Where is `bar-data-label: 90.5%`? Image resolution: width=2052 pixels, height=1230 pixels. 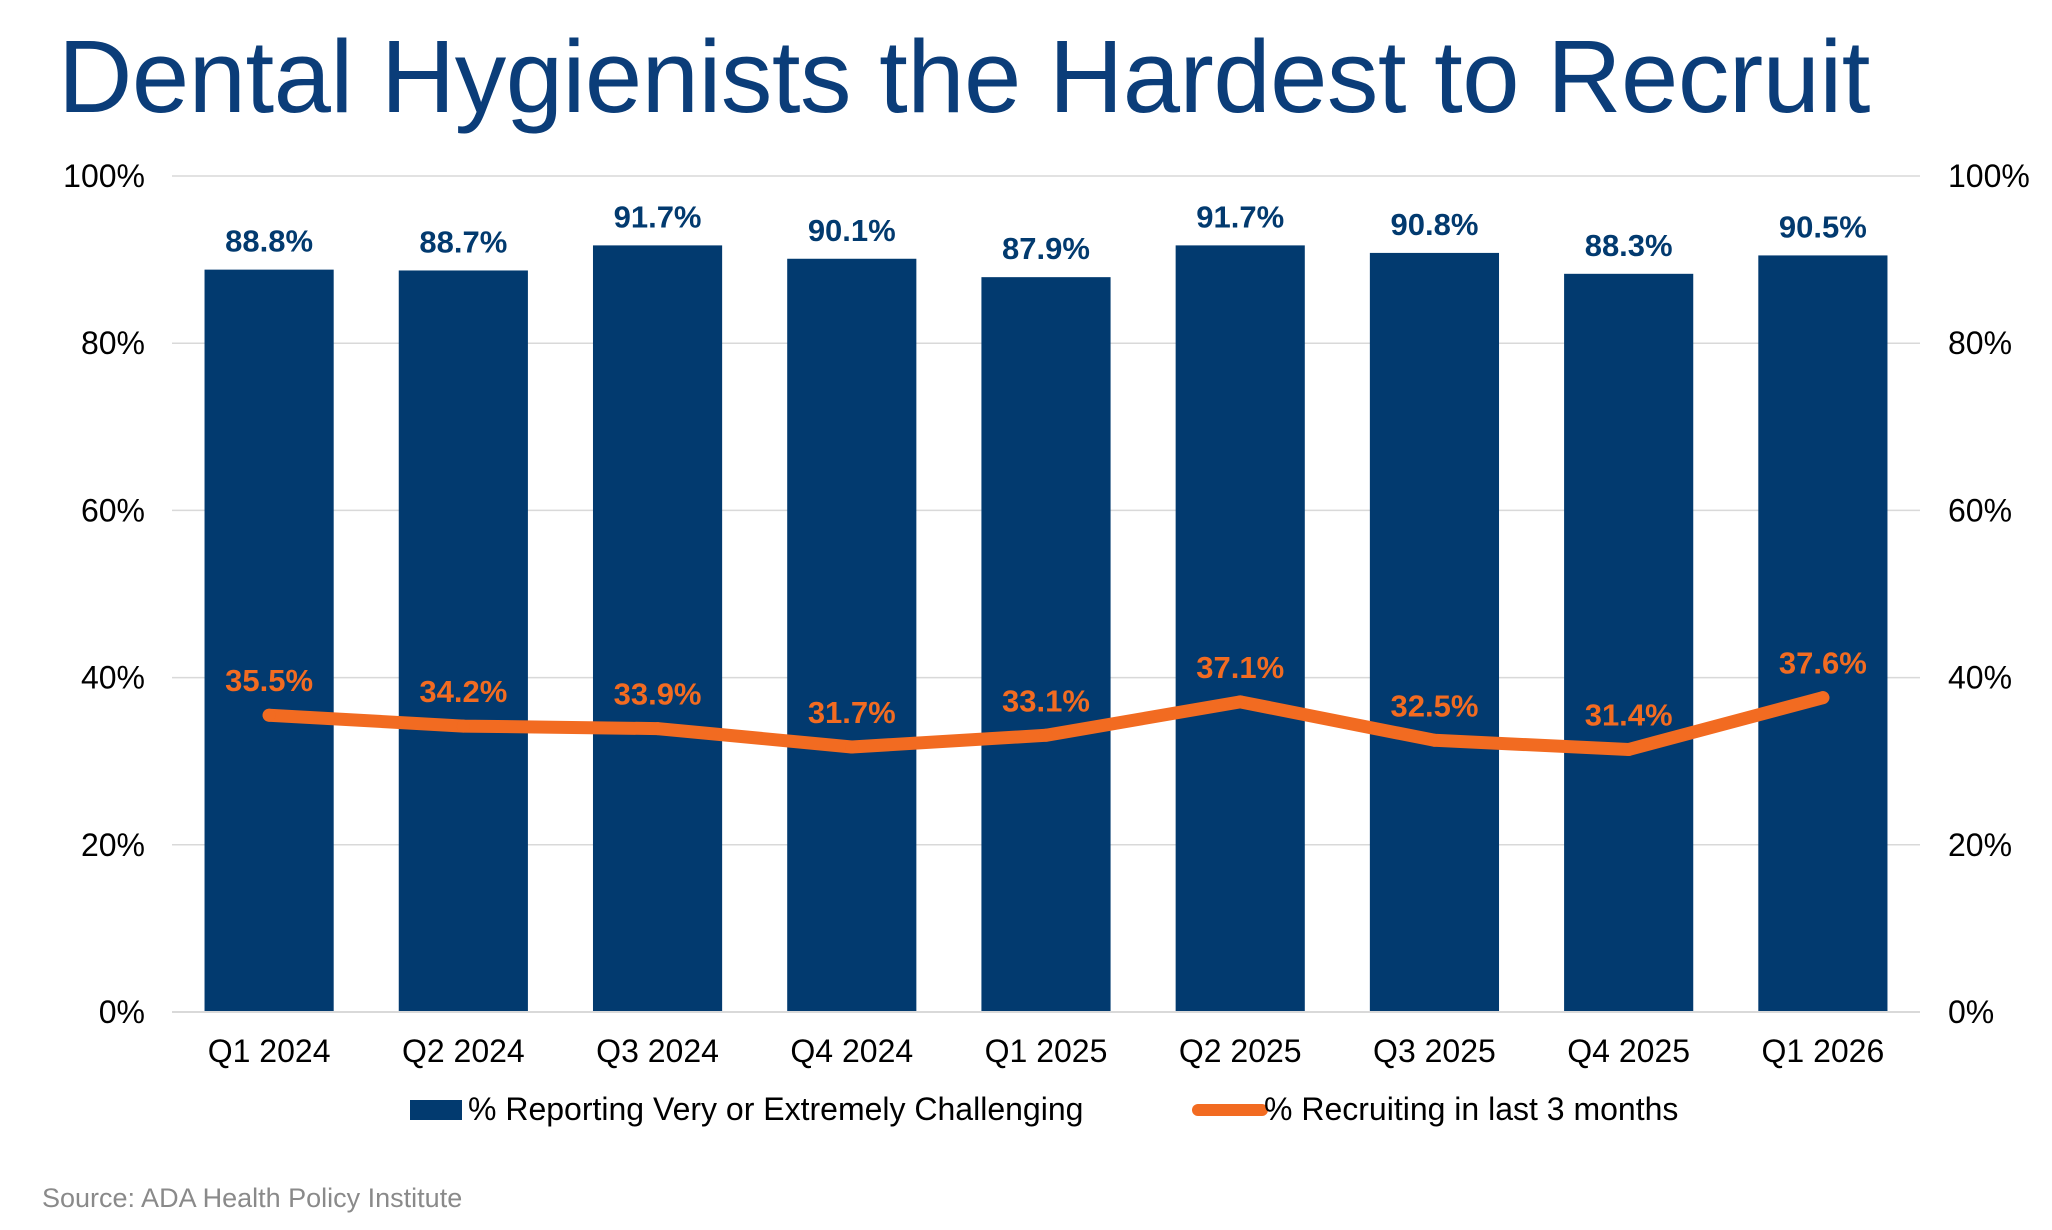 bar-data-label: 90.5% is located at coordinates (1823, 226).